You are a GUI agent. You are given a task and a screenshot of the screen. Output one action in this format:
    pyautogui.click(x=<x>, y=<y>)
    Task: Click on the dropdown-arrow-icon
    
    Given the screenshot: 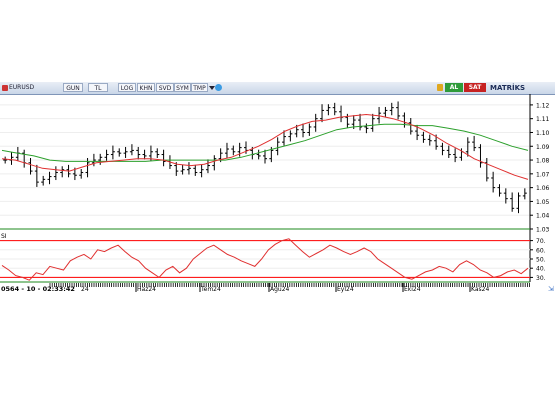 What is the action you would take?
    pyautogui.click(x=212, y=88)
    